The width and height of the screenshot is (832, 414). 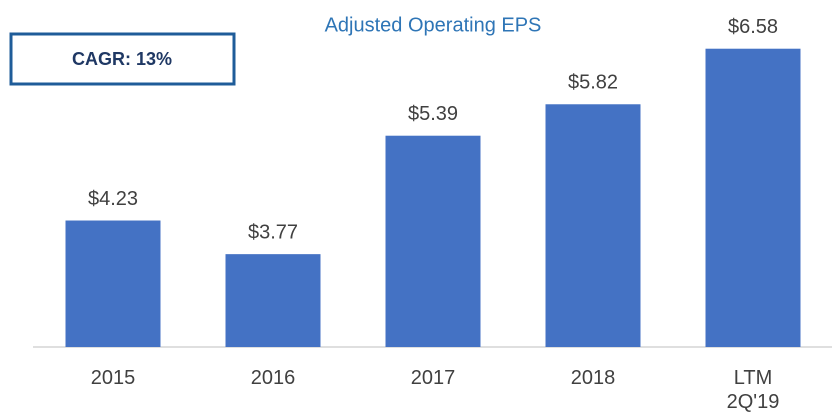 What do you see at coordinates (593, 83) in the screenshot?
I see `data-label: $5.82` at bounding box center [593, 83].